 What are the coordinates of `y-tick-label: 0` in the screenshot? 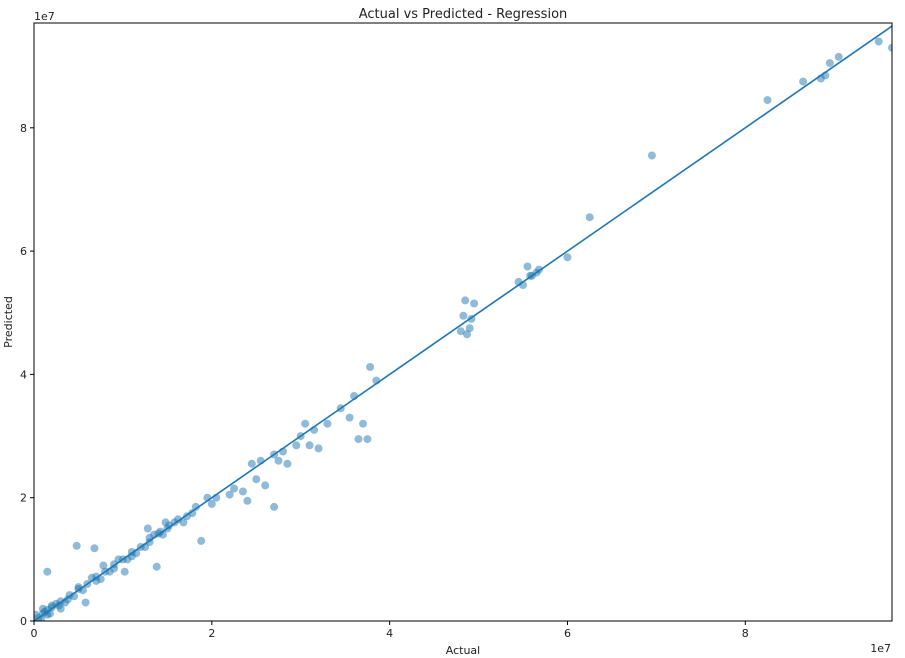 It's located at (23, 621).